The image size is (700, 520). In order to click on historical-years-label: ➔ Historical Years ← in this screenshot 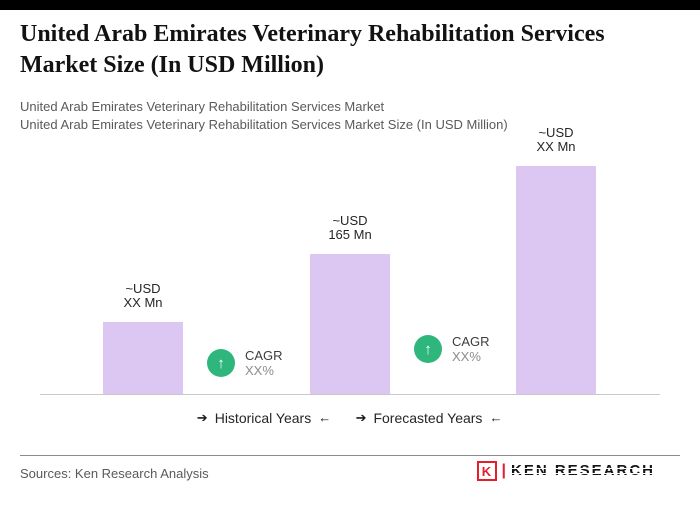, I will do `click(264, 418)`.